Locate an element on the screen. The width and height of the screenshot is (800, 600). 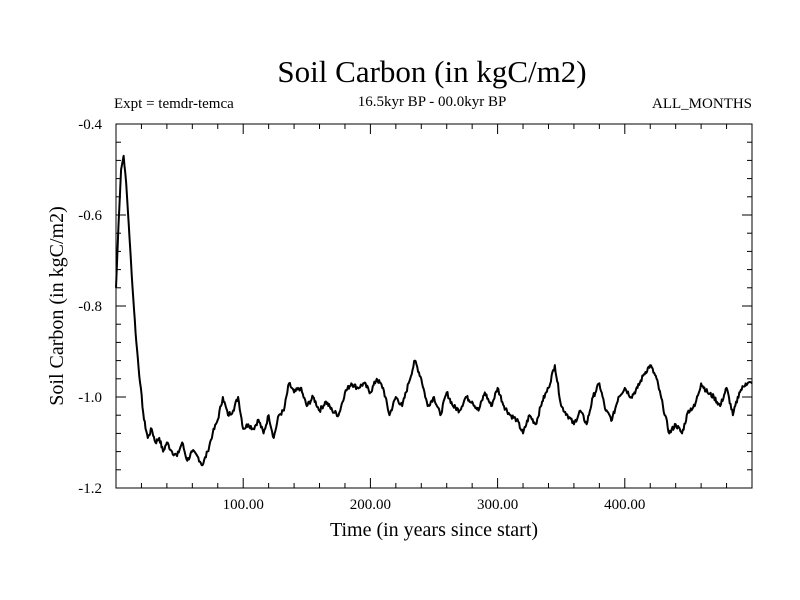
x-tick-label: 400.00 is located at coordinates (624, 505).